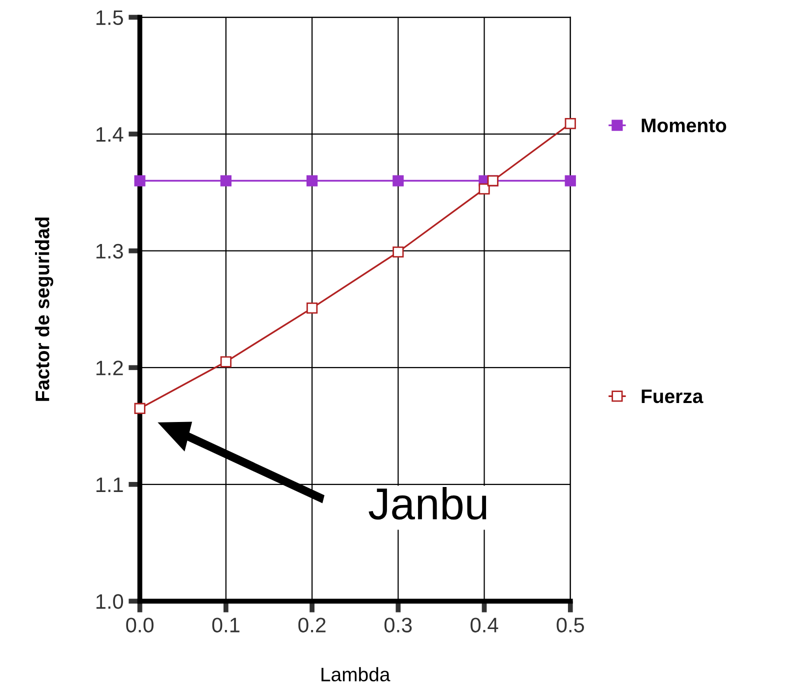 This screenshot has height=691, width=790. Describe the element at coordinates (484, 625) in the screenshot. I see `x-tick-label: 0.4` at that location.